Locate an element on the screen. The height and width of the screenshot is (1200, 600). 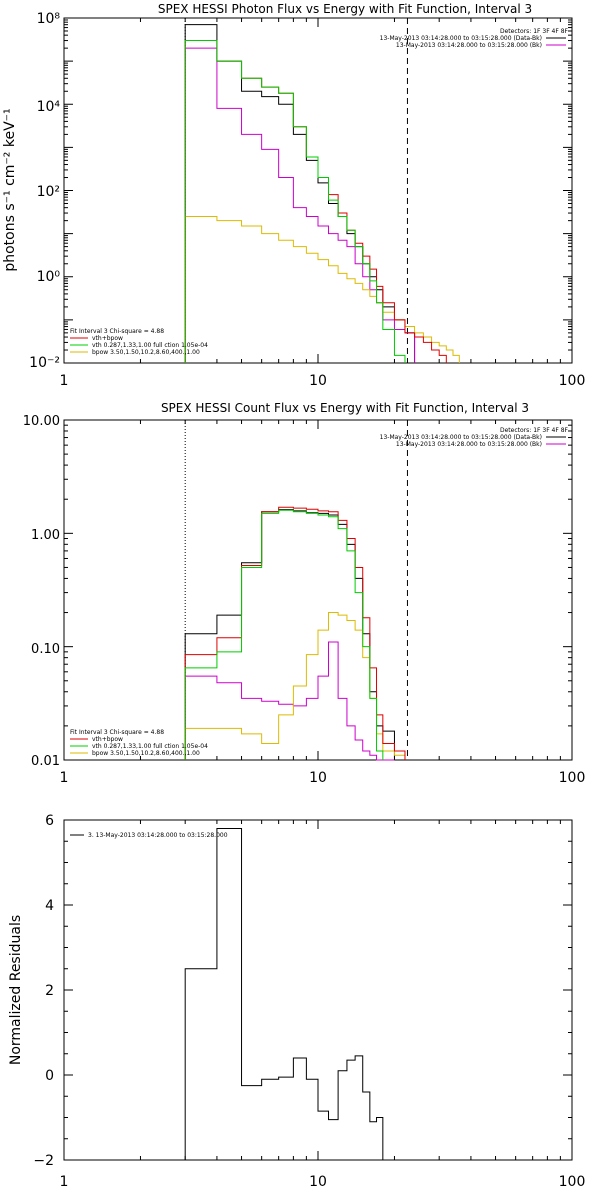
count-ytick-label: 0.01 is located at coordinates (45, 761).